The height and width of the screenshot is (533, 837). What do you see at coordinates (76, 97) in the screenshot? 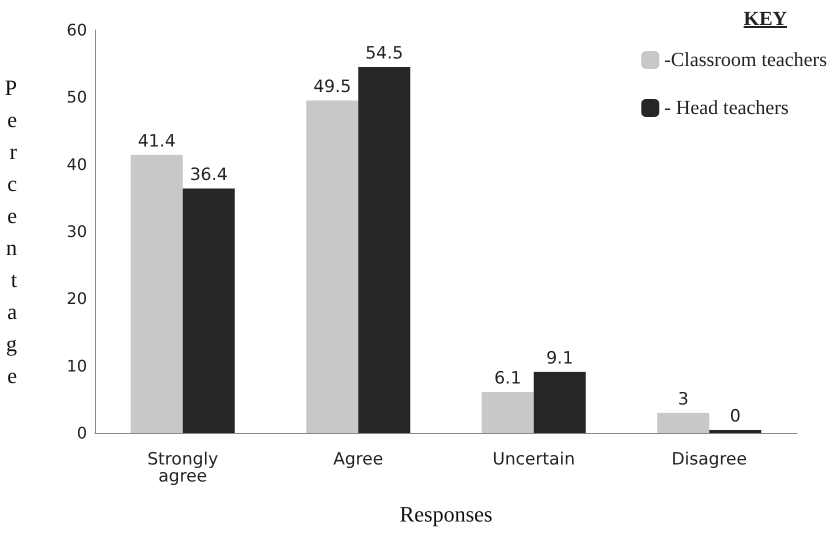
I see `y-tick-label: 50` at bounding box center [76, 97].